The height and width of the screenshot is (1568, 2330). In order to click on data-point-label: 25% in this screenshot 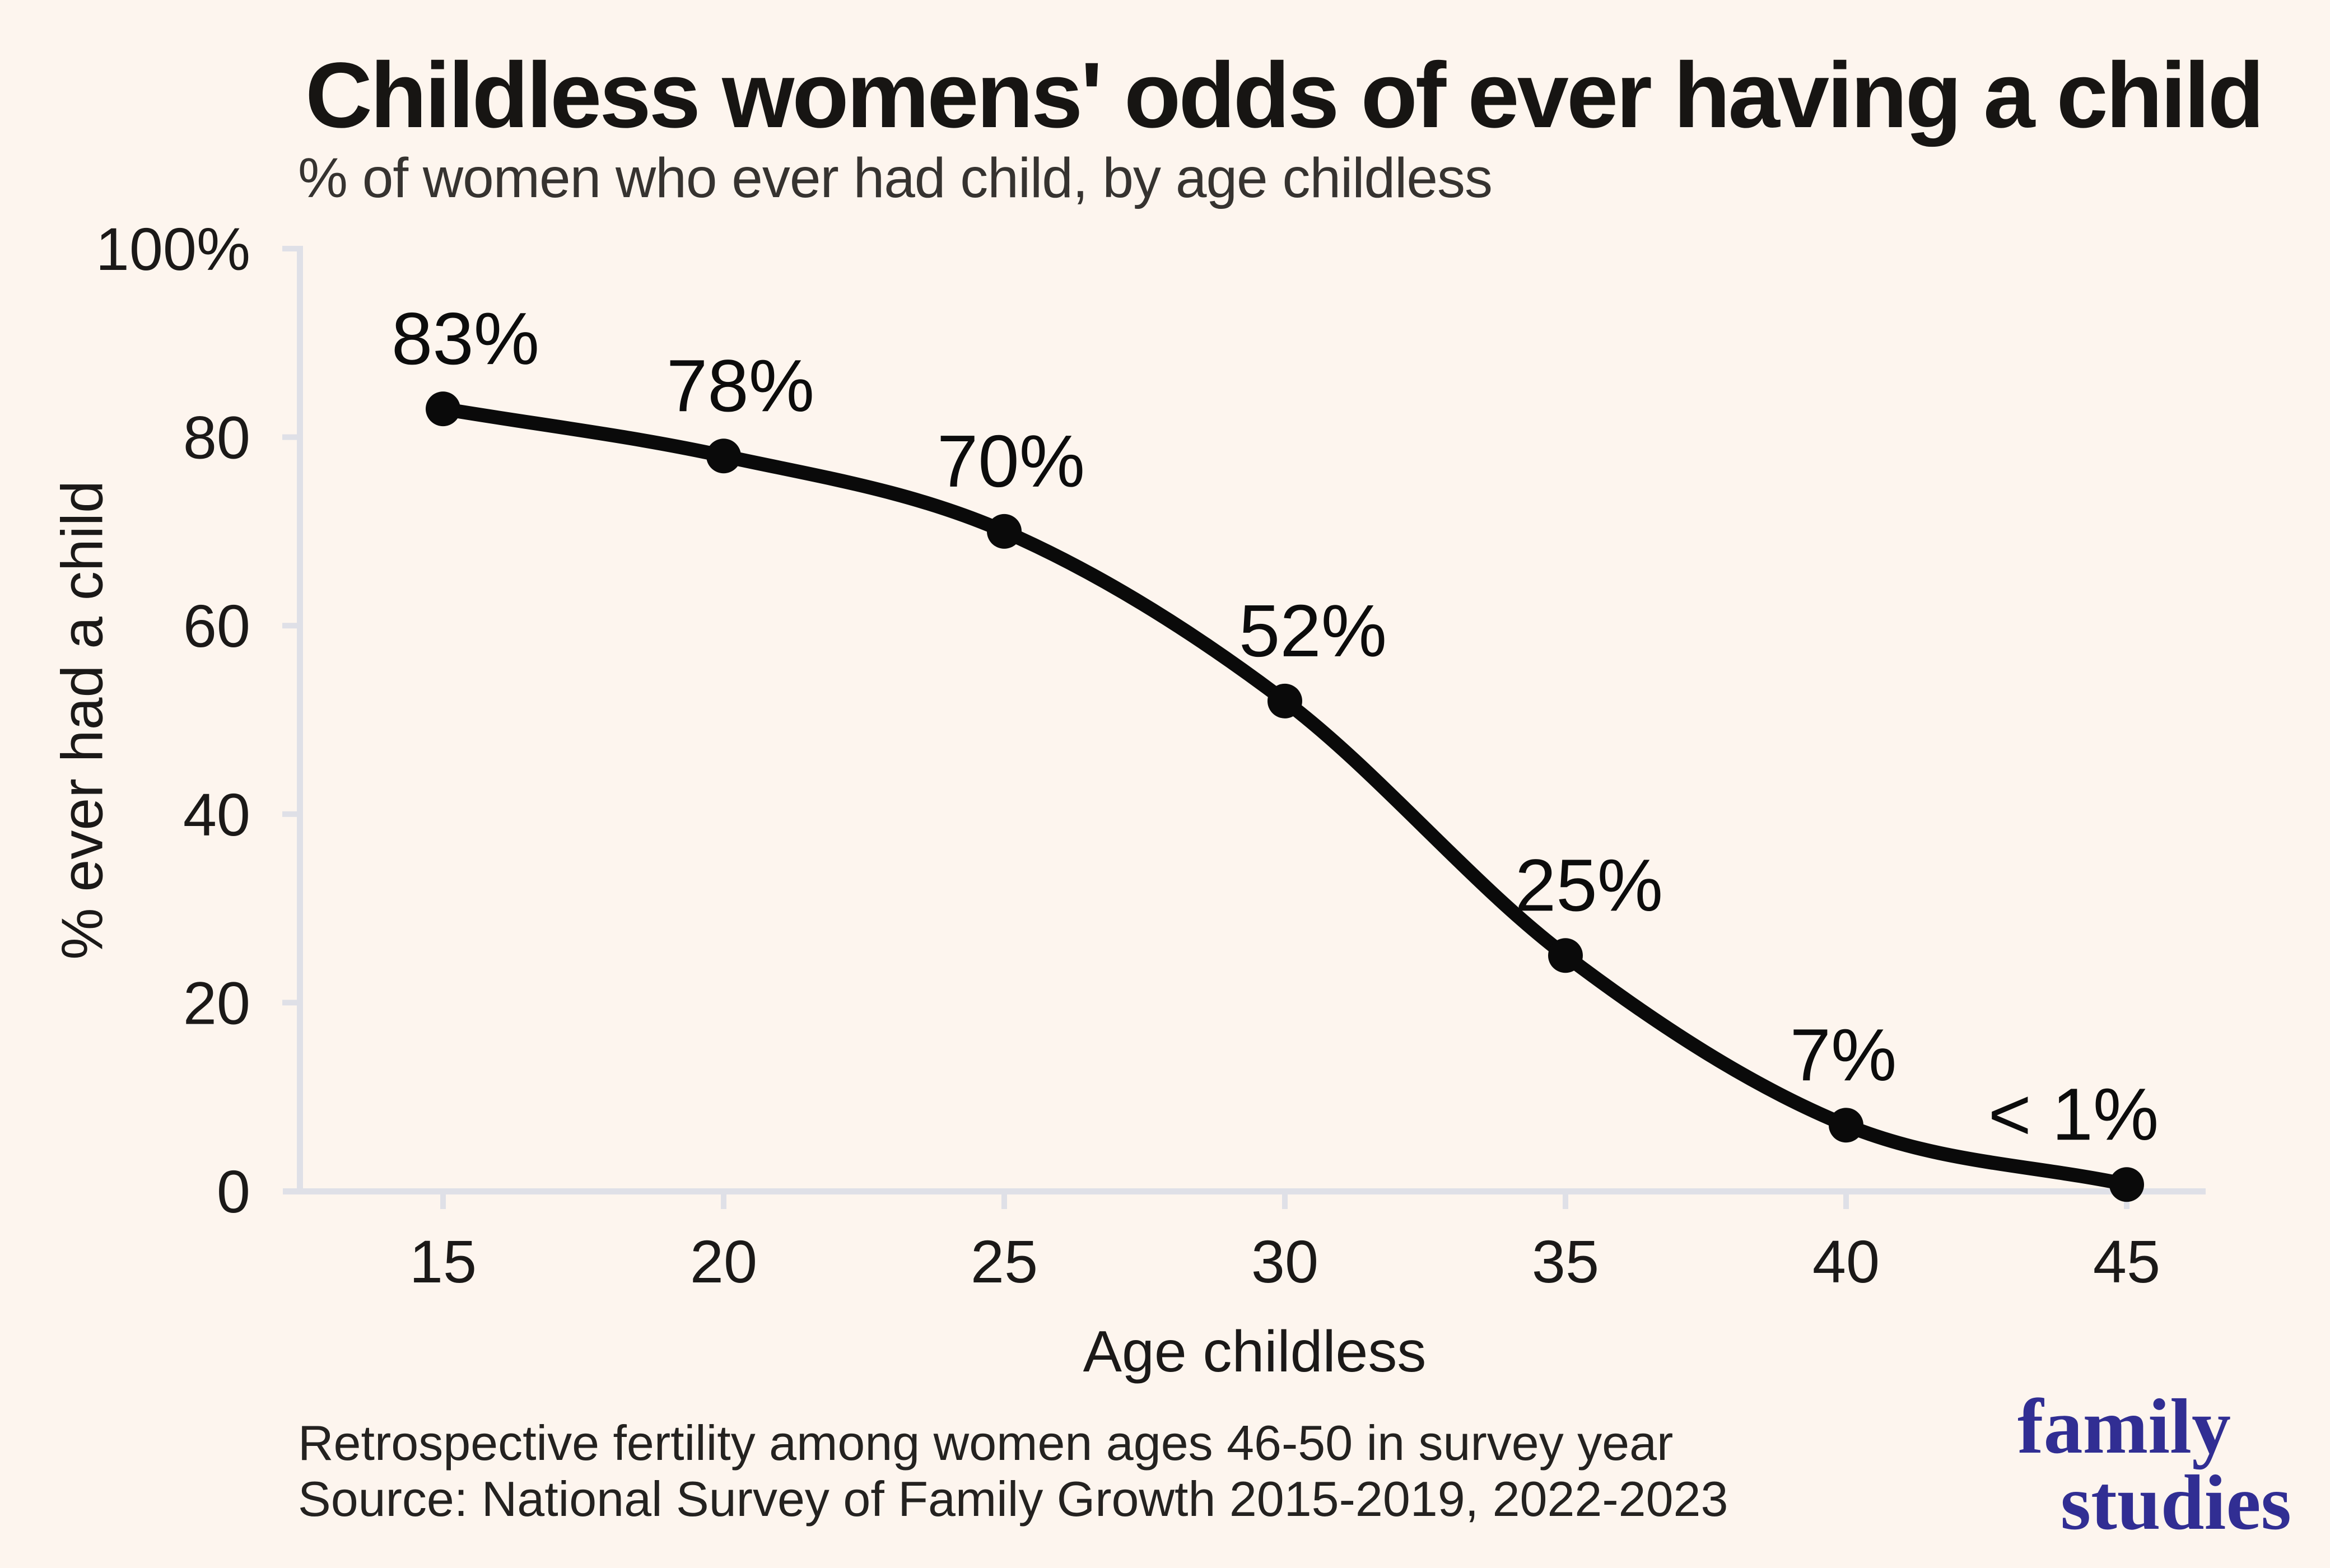, I will do `click(1589, 885)`.